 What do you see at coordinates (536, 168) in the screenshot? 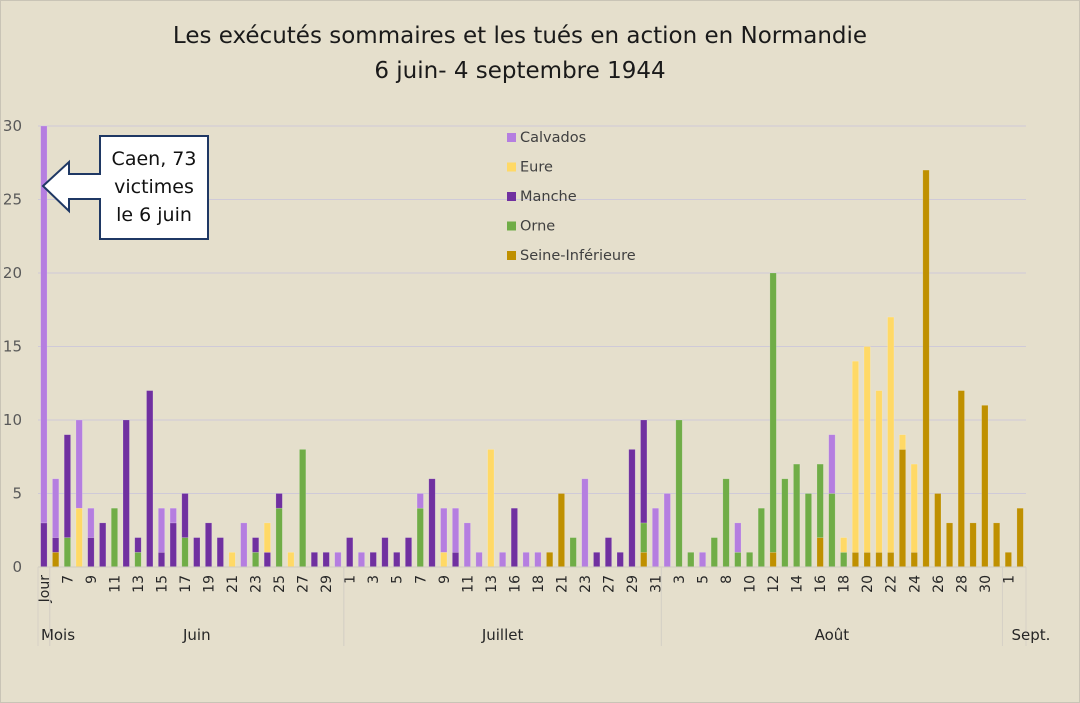
I see `legend-item-label: Eure` at bounding box center [536, 168].